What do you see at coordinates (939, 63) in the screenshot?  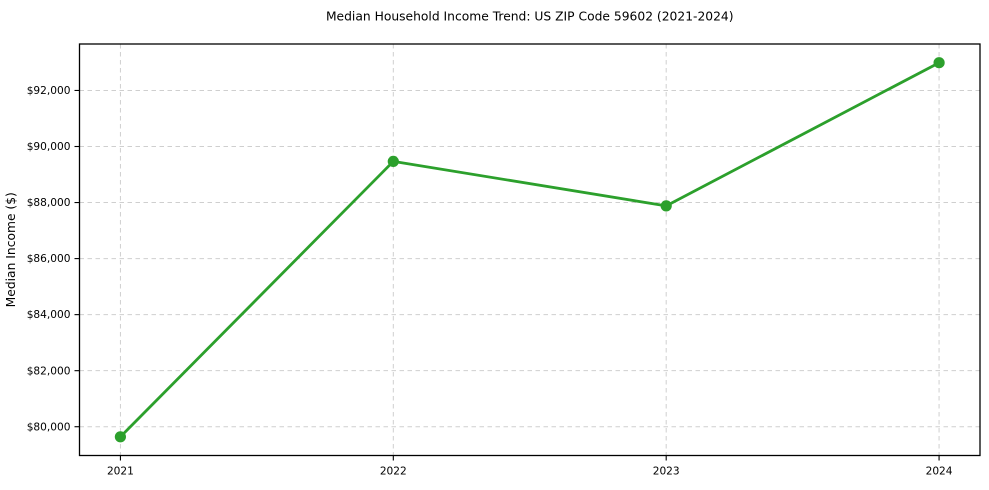 I see `data-point-2024` at bounding box center [939, 63].